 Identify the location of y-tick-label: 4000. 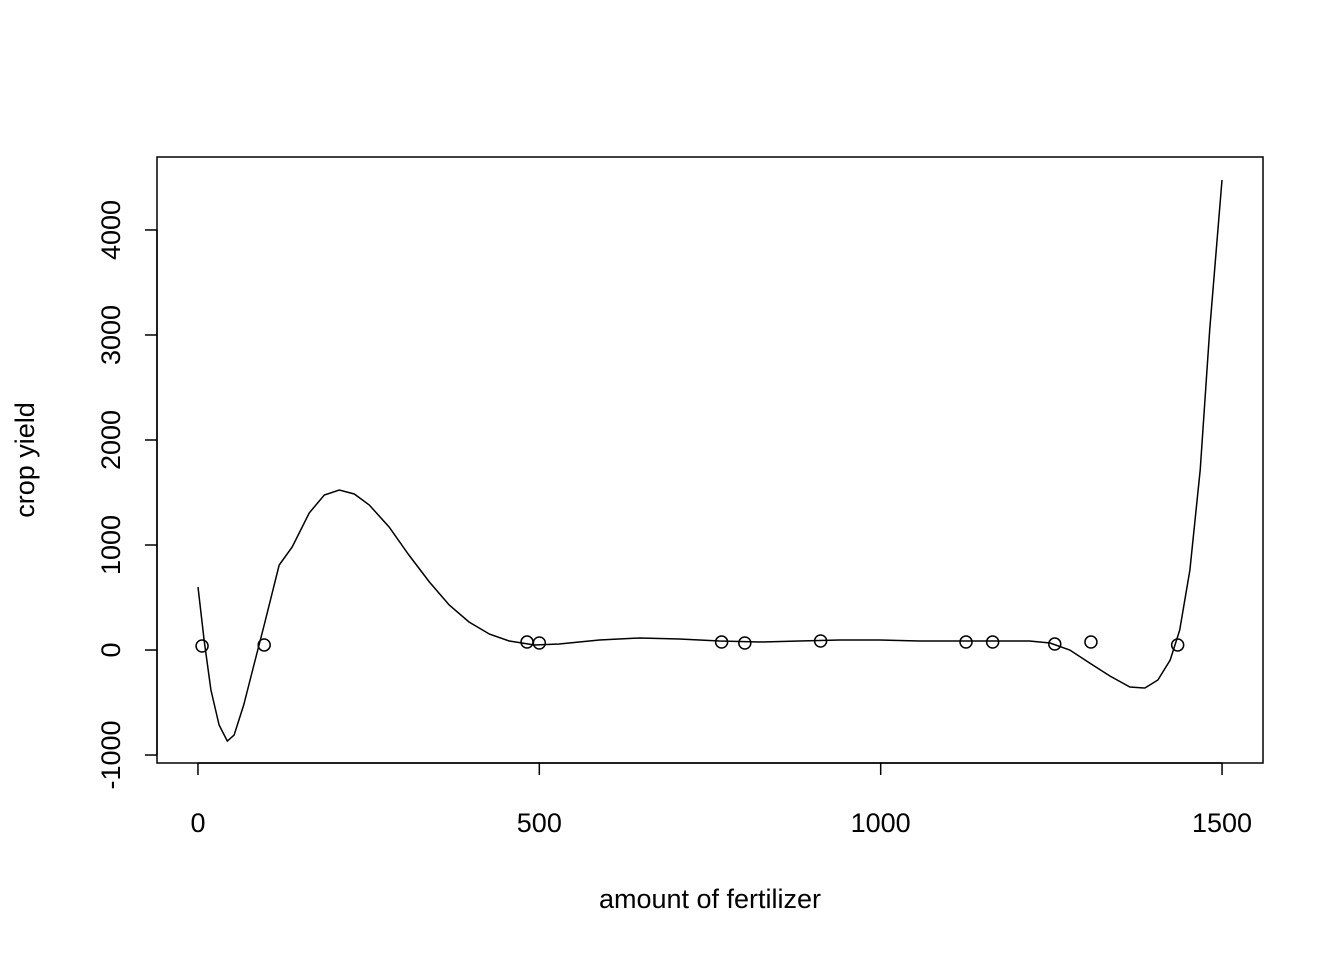
(111, 230).